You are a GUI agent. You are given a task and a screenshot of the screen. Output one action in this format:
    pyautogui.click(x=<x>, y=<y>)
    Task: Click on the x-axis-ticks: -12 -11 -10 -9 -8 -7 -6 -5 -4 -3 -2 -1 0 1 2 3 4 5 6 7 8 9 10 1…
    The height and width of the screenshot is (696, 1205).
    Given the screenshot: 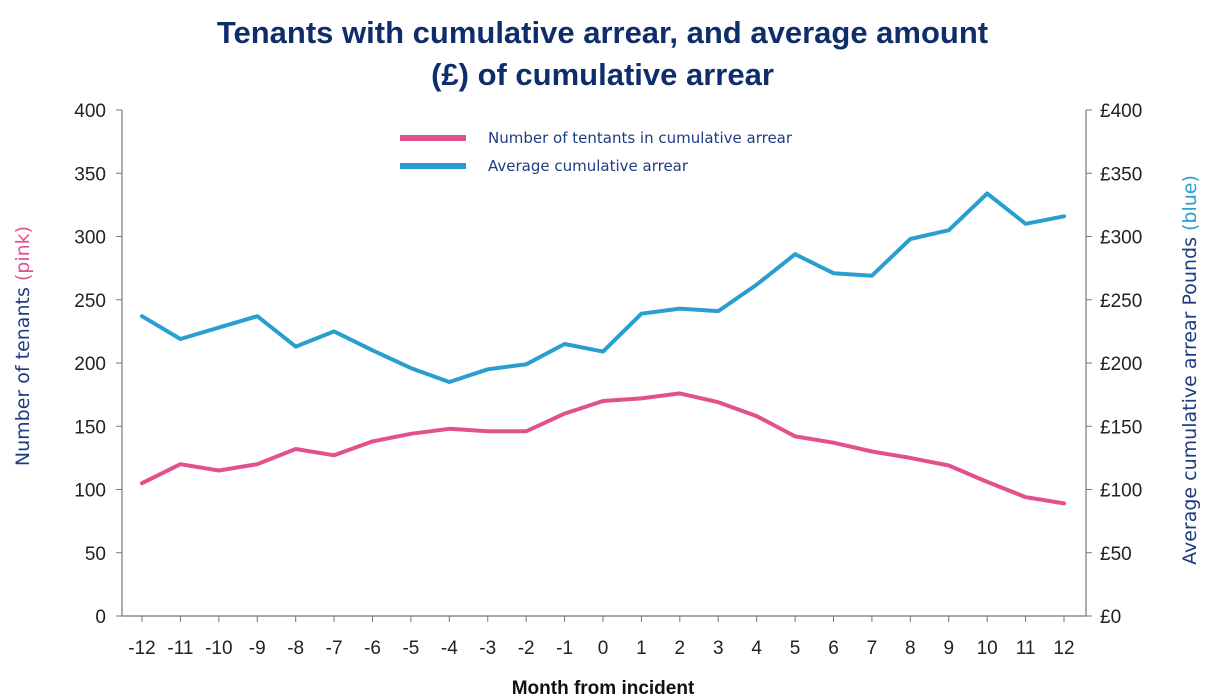 What is the action you would take?
    pyautogui.click(x=601, y=637)
    